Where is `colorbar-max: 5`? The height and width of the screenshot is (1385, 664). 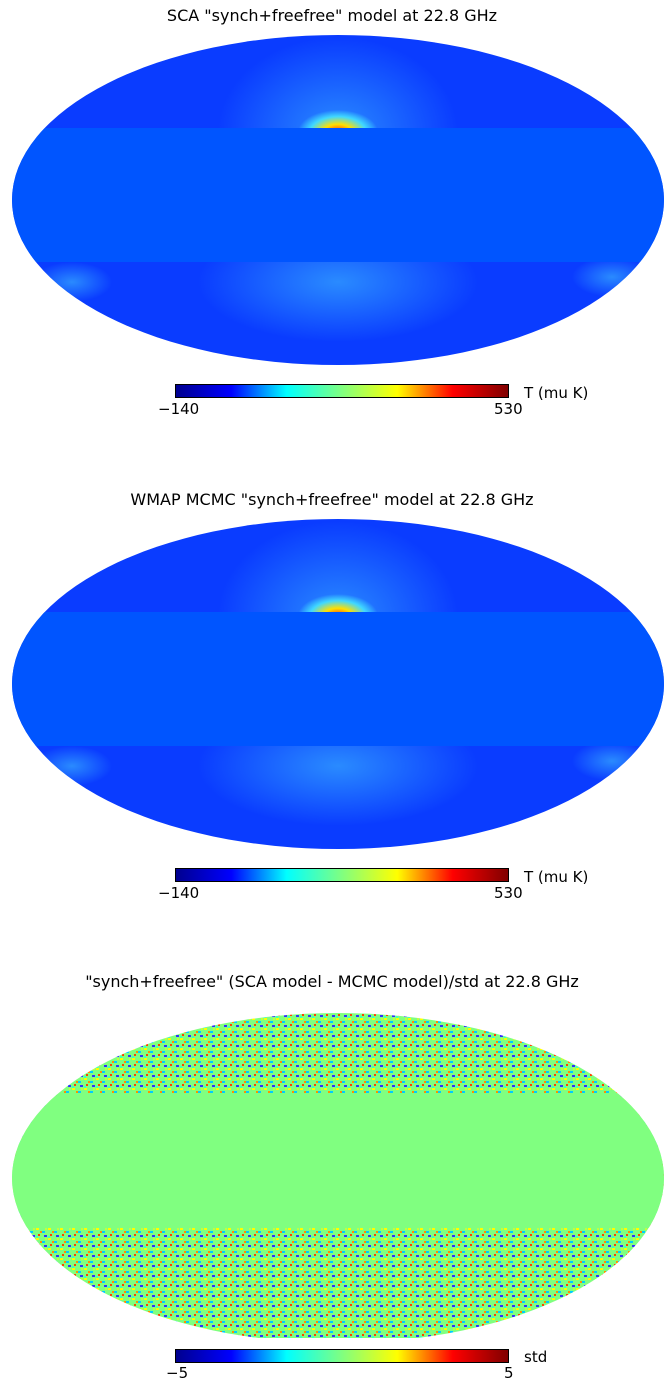
colorbar-max: 5 is located at coordinates (509, 1373).